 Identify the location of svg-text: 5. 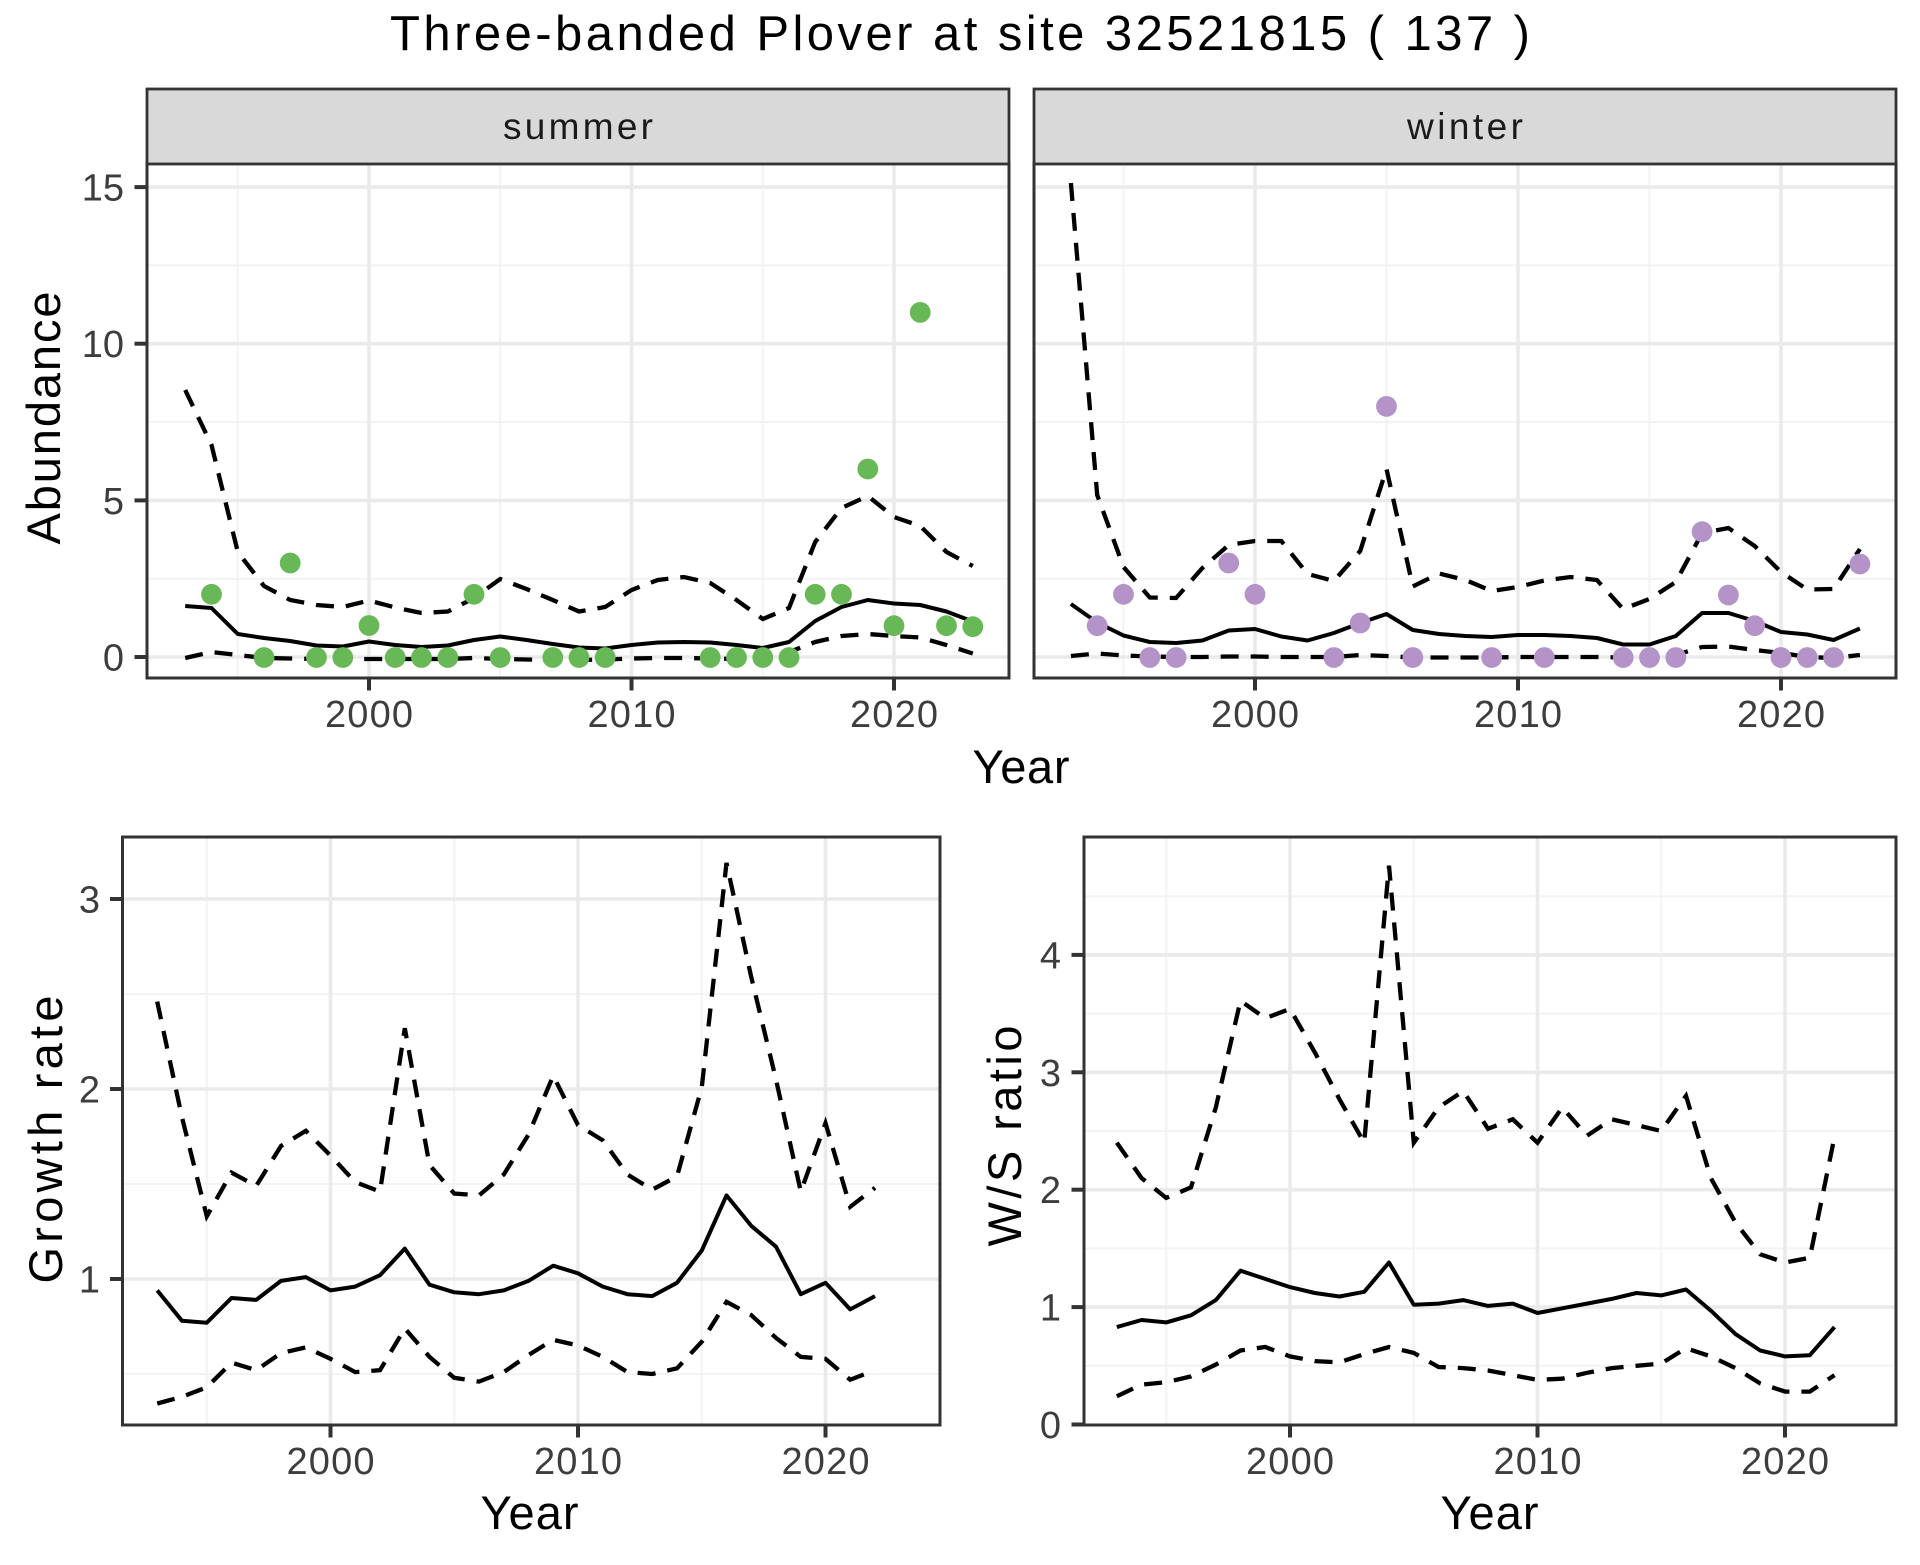
(113, 502).